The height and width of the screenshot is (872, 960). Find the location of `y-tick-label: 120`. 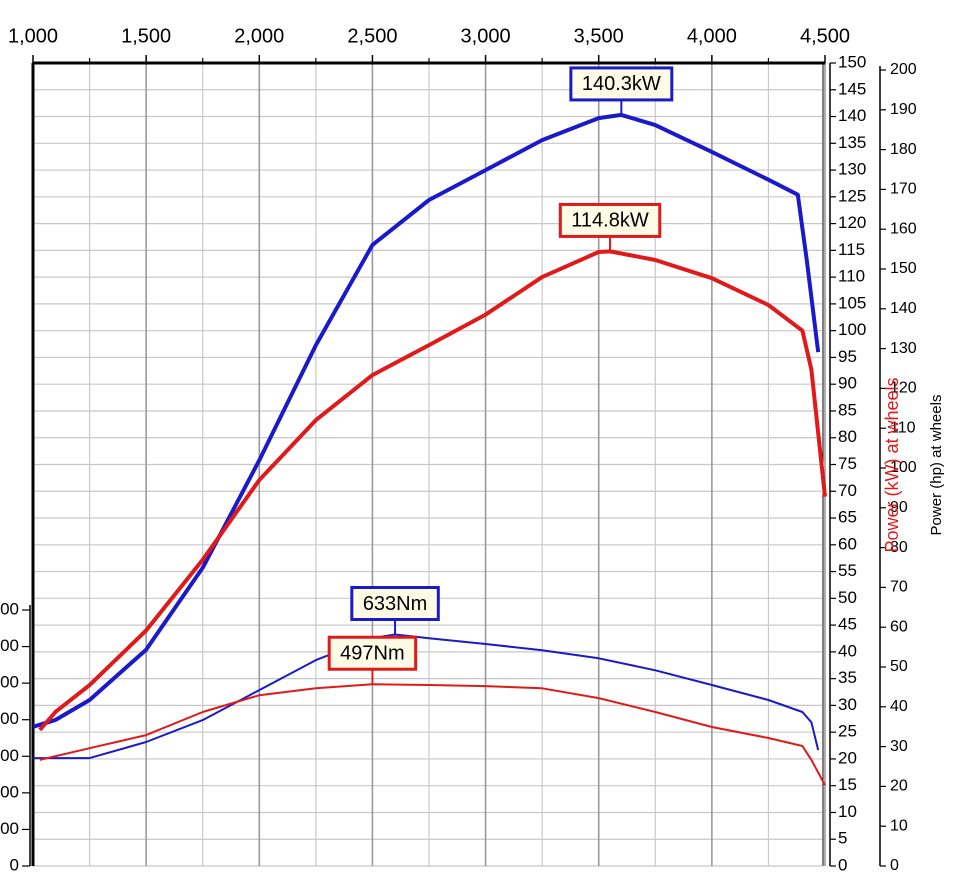

y-tick-label: 120 is located at coordinates (852, 222).